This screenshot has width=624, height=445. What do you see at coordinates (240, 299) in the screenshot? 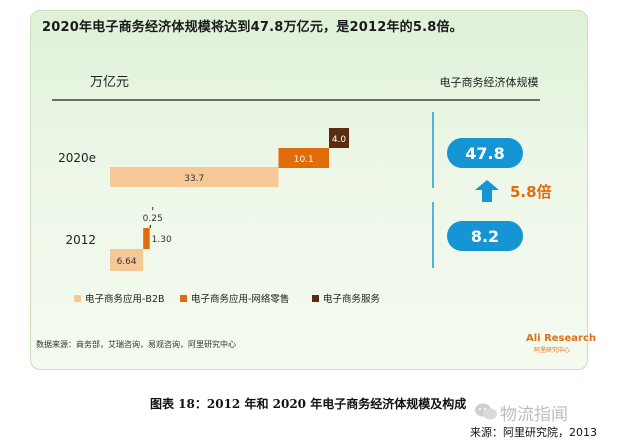
I see `legend-label: 电子商务应用-网络零售` at bounding box center [240, 299].